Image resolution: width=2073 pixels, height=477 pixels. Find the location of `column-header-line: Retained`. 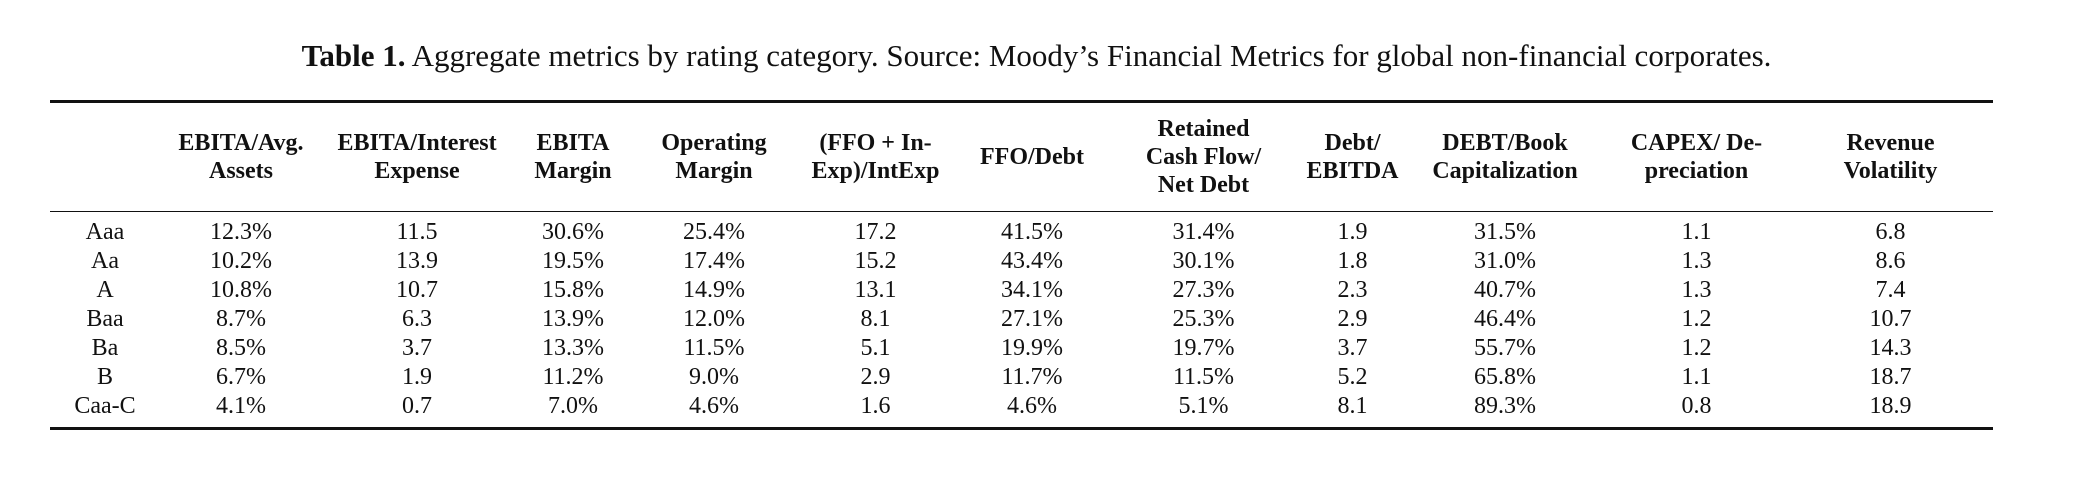

column-header-line: Retained is located at coordinates (1203, 129).